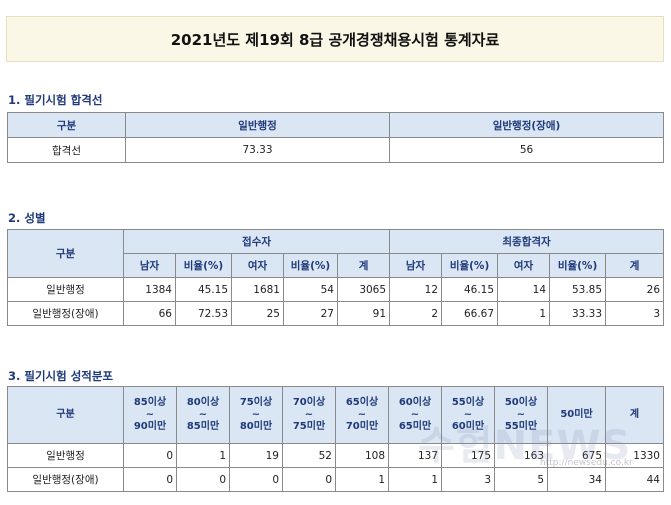 This screenshot has height=505, width=671. What do you see at coordinates (310, 289) in the screenshot?
I see `table-cell: 54` at bounding box center [310, 289].